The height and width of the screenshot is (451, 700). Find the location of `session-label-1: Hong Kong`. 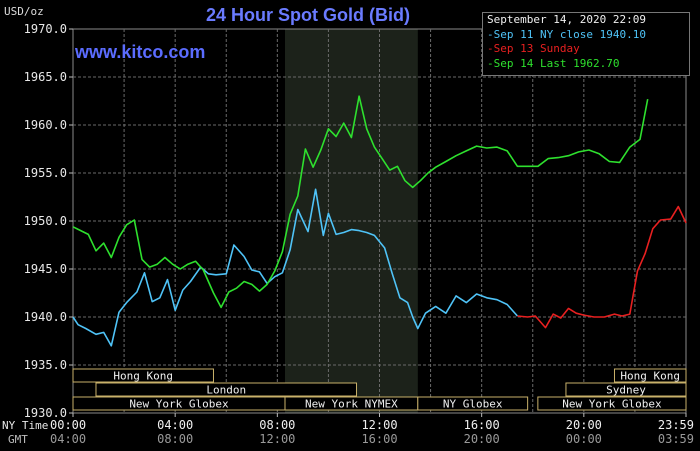

session-label-1: Hong Kong is located at coordinates (650, 376).